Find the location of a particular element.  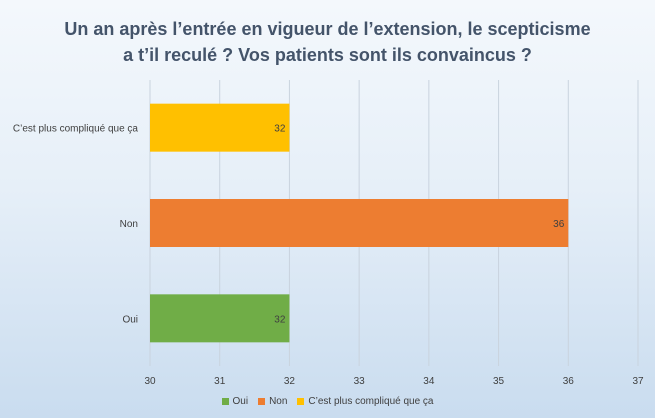

x-tick-label: 32 is located at coordinates (290, 381).